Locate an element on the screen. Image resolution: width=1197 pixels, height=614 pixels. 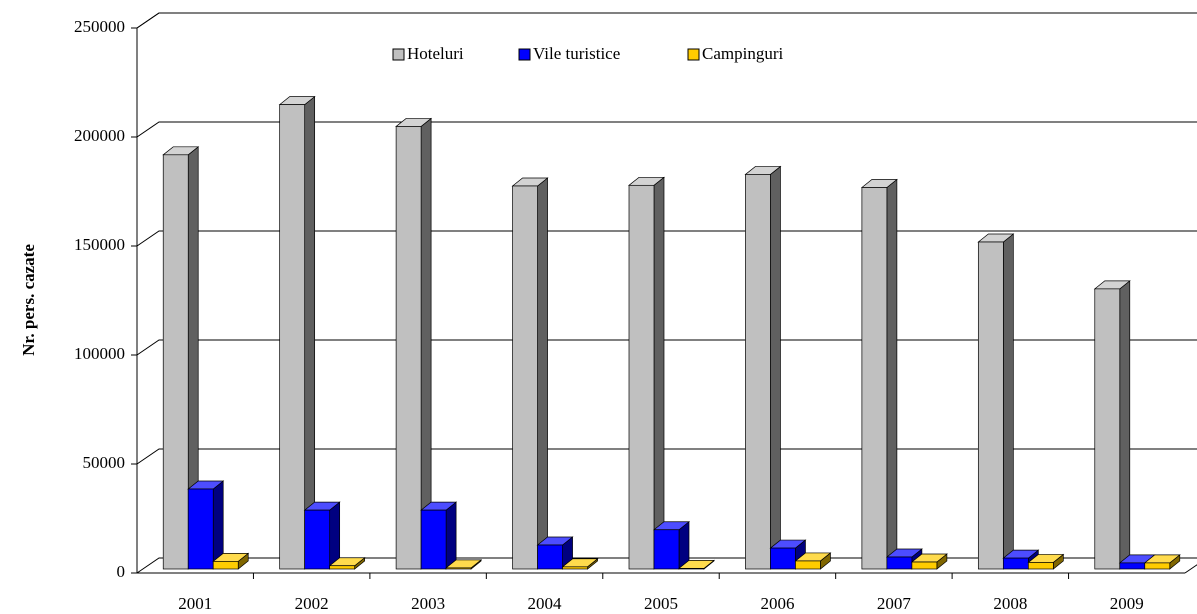
x-tick-label: 2007 is located at coordinates (894, 603).